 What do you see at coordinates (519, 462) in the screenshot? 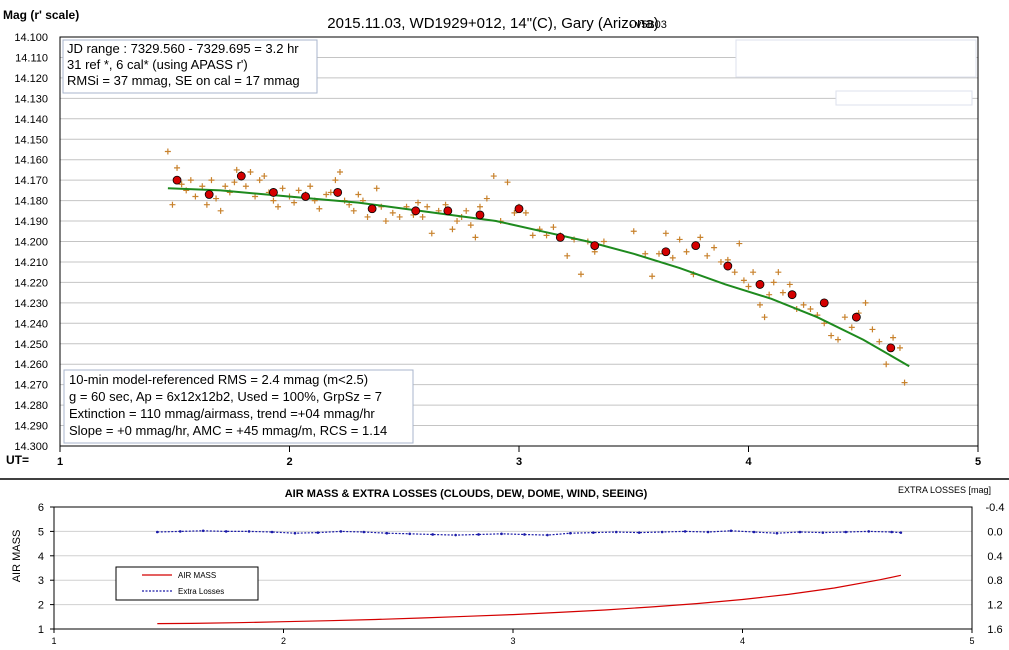
I see `x-tick-label: 3` at bounding box center [519, 462].